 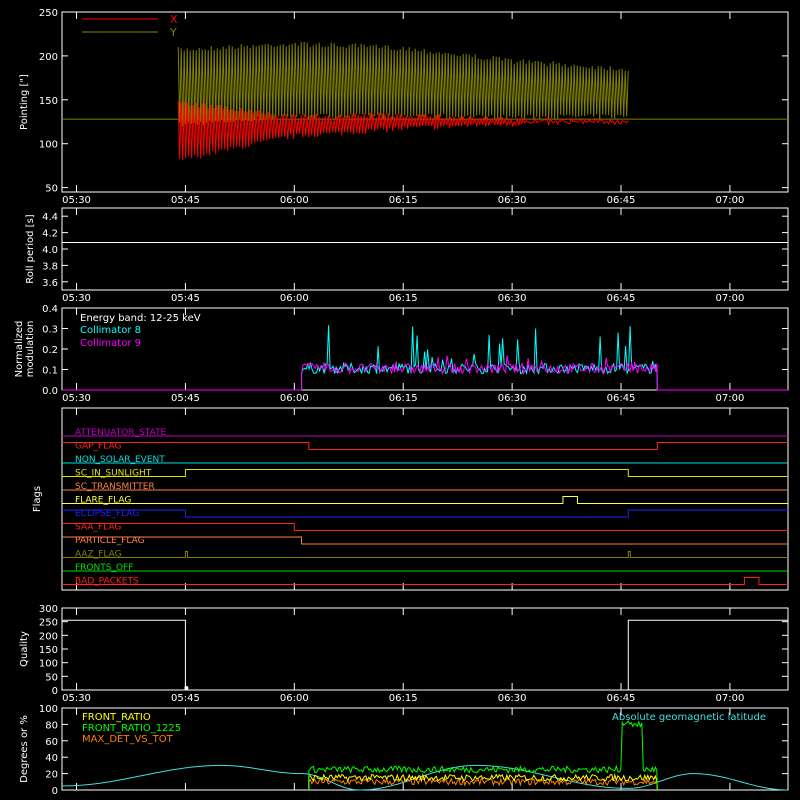 What do you see at coordinates (403, 84) in the screenshot?
I see `pointing-series-y` at bounding box center [403, 84].